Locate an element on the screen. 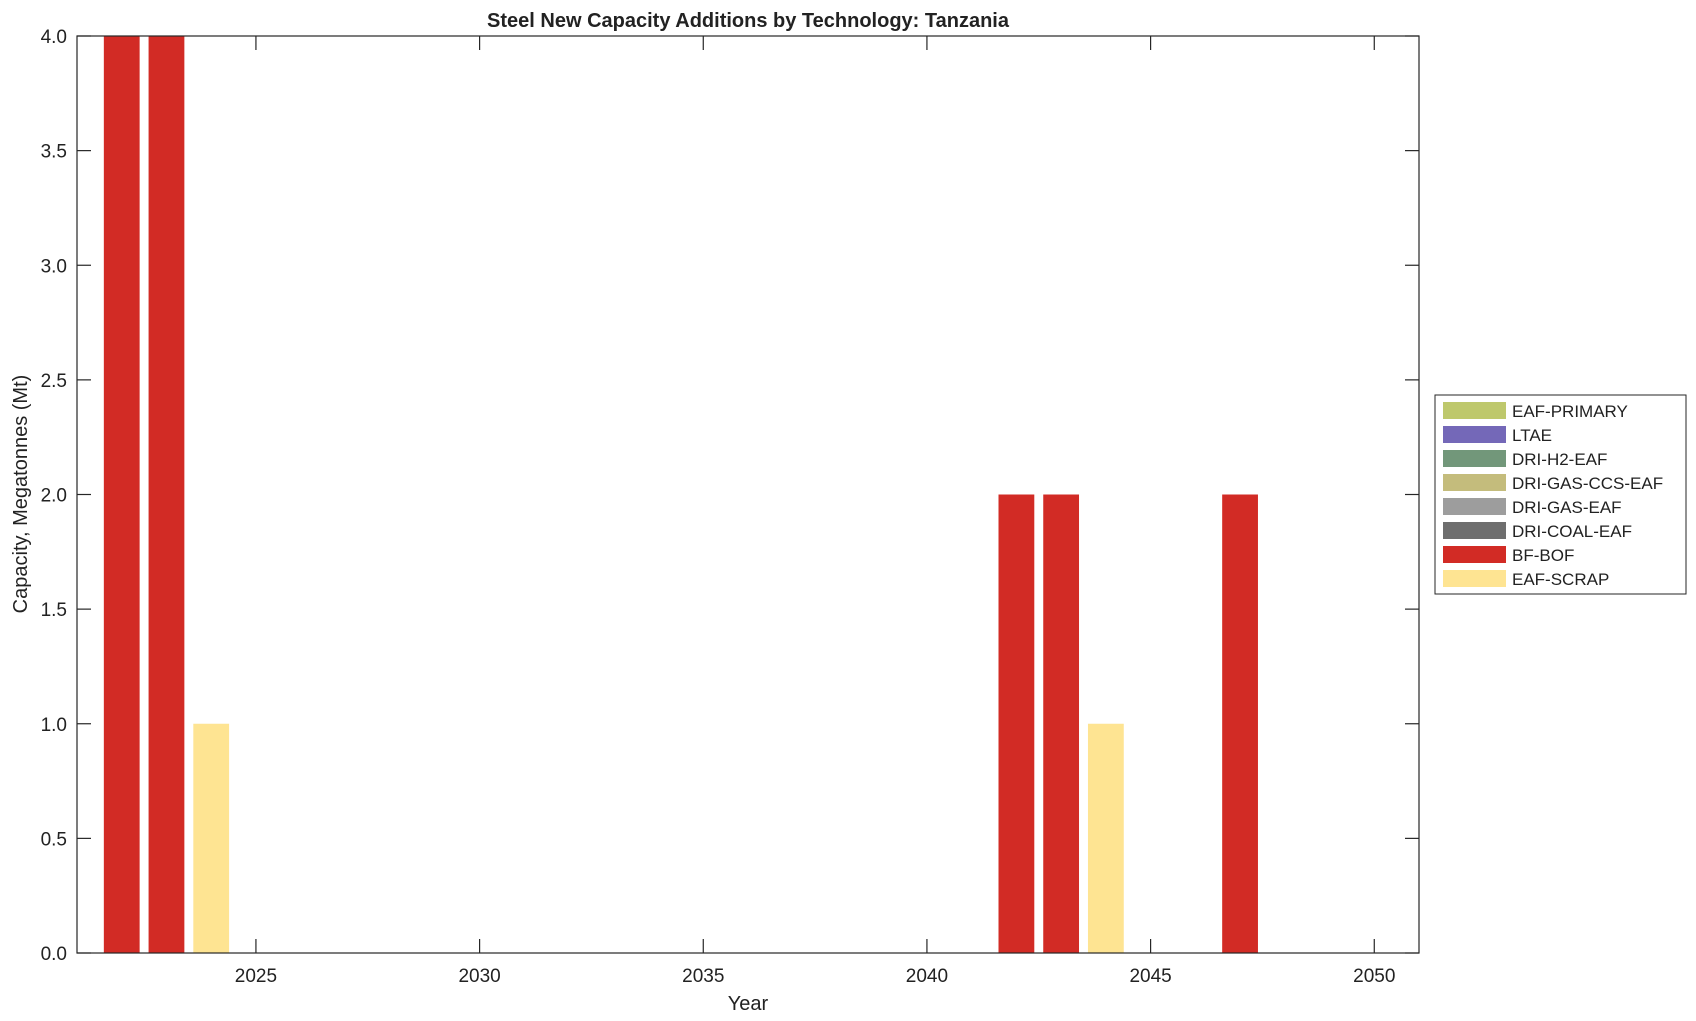 The height and width of the screenshot is (1021, 1696). legend-label: EAF-SCRAP is located at coordinates (1560, 579).